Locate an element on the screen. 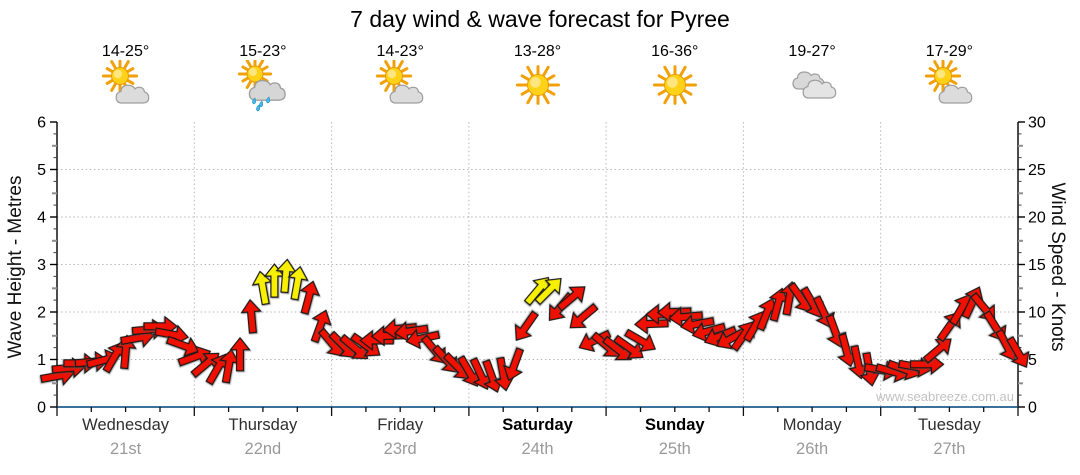 This screenshot has width=1080, height=475. day-date: 26th is located at coordinates (812, 449).